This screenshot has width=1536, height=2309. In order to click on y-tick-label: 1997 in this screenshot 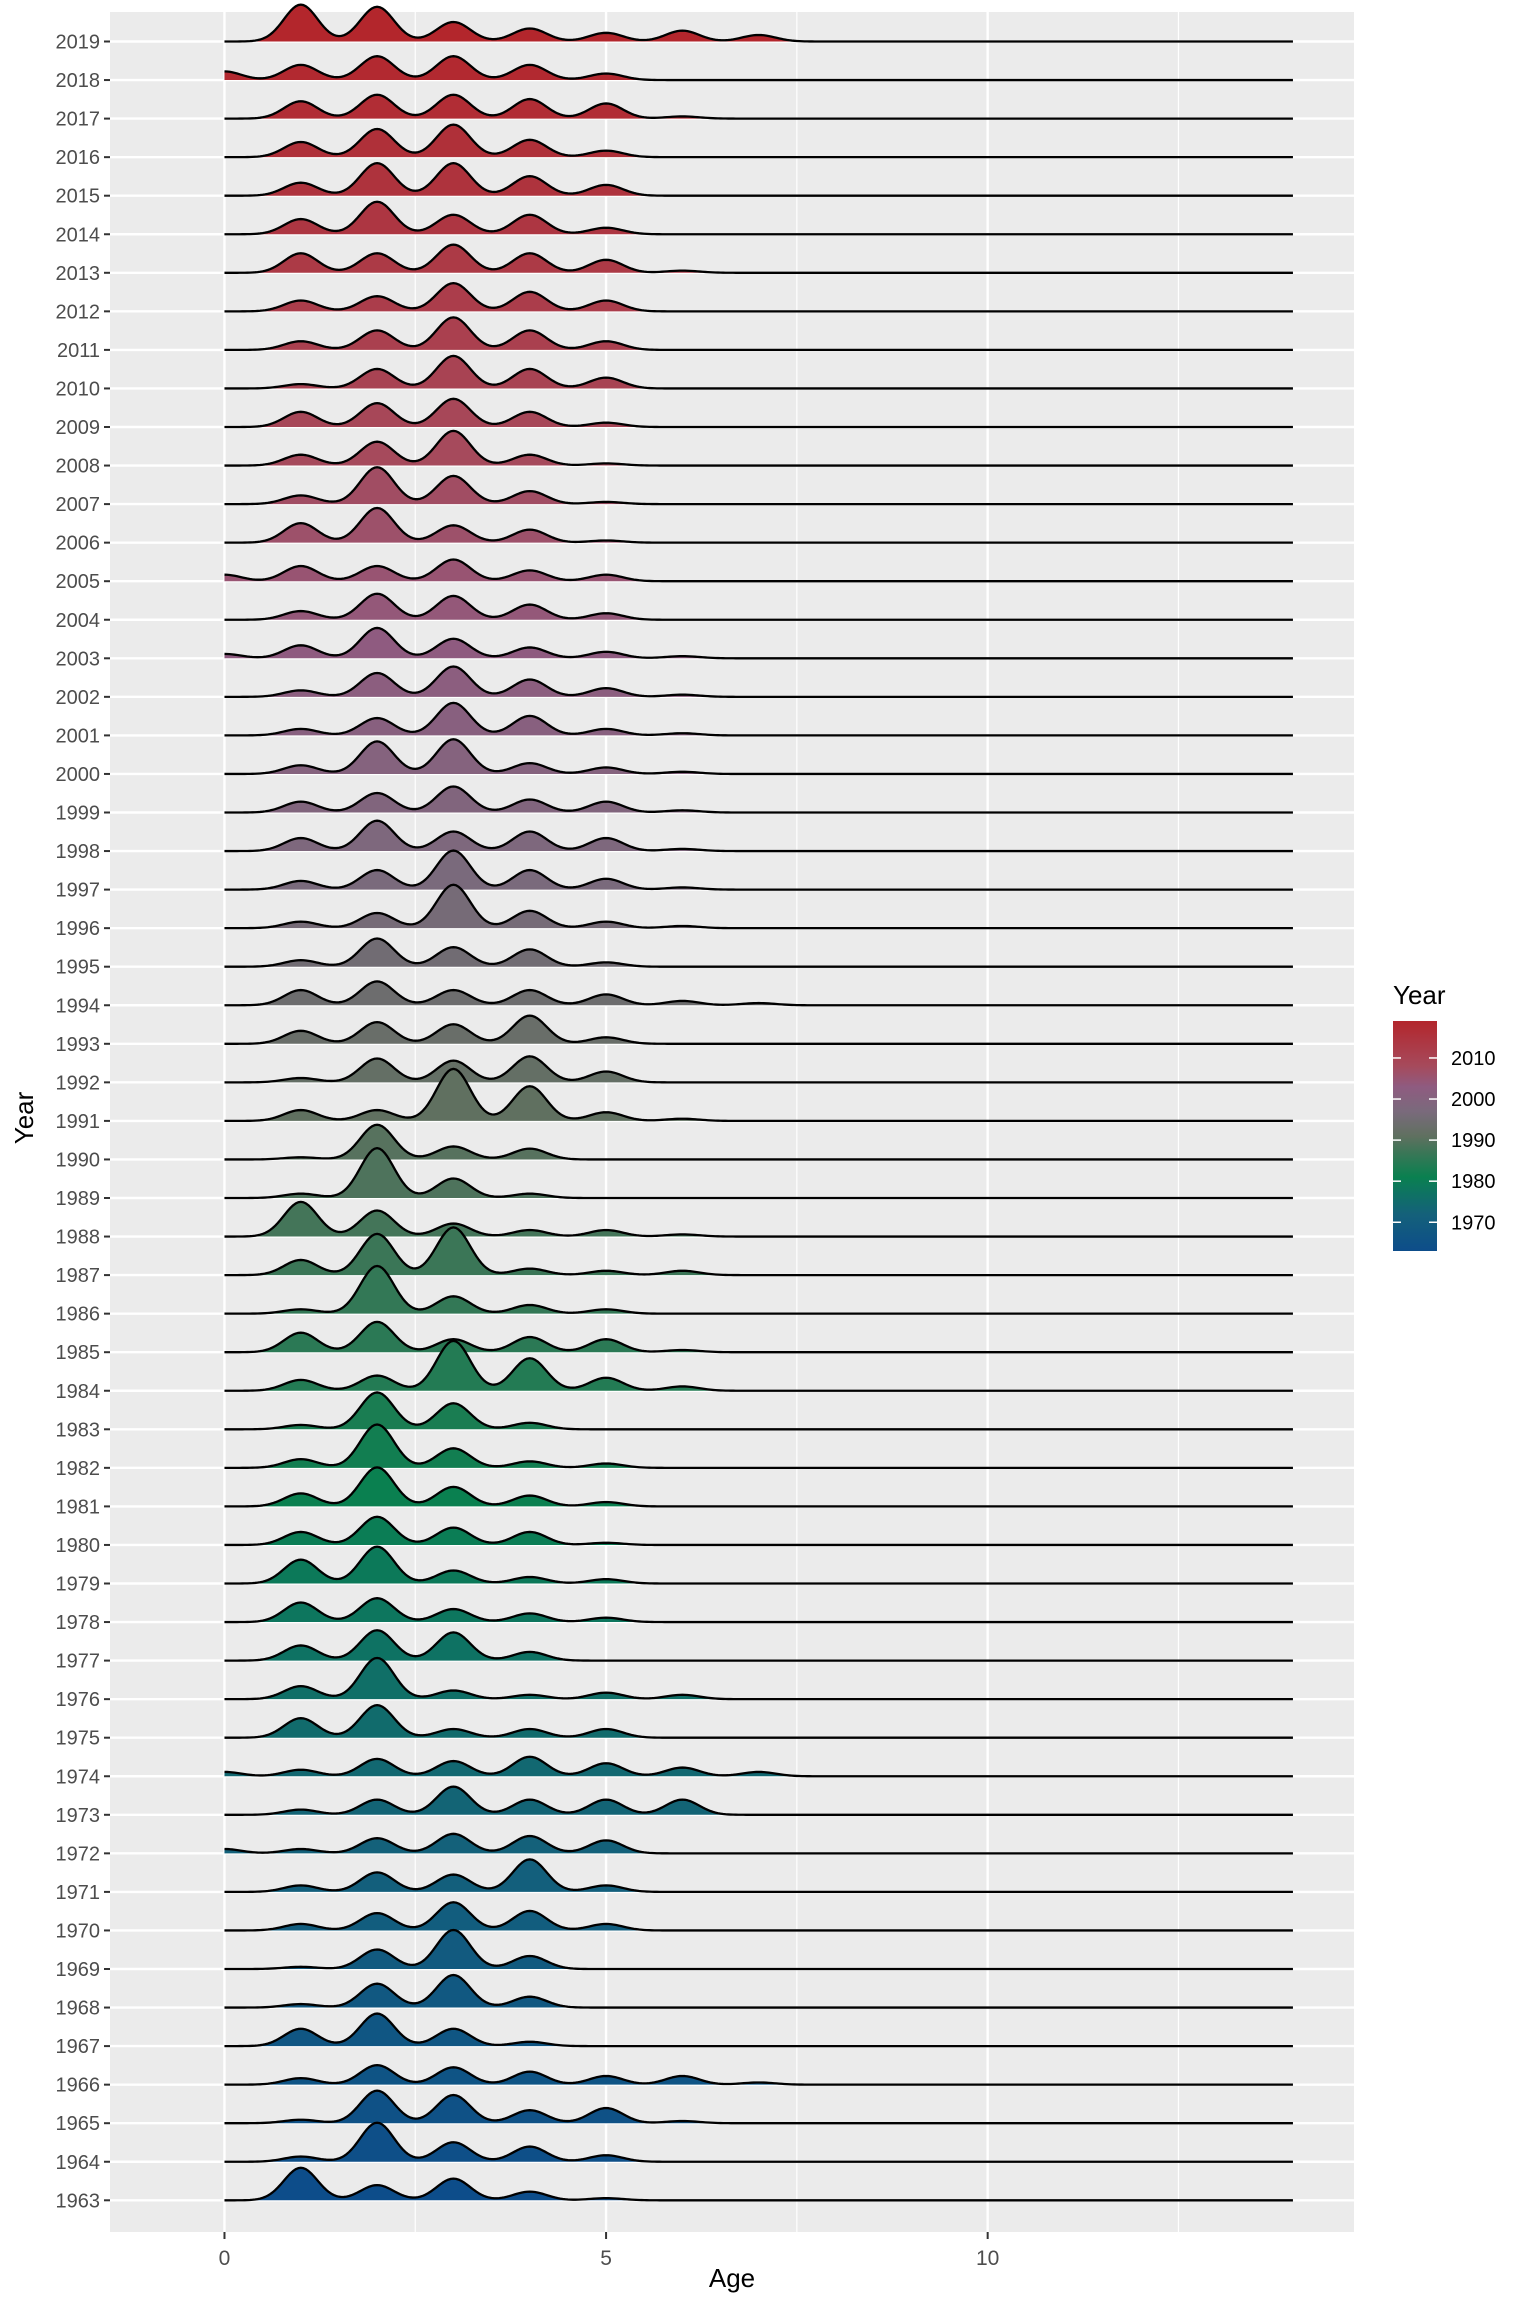, I will do `click(78, 891)`.